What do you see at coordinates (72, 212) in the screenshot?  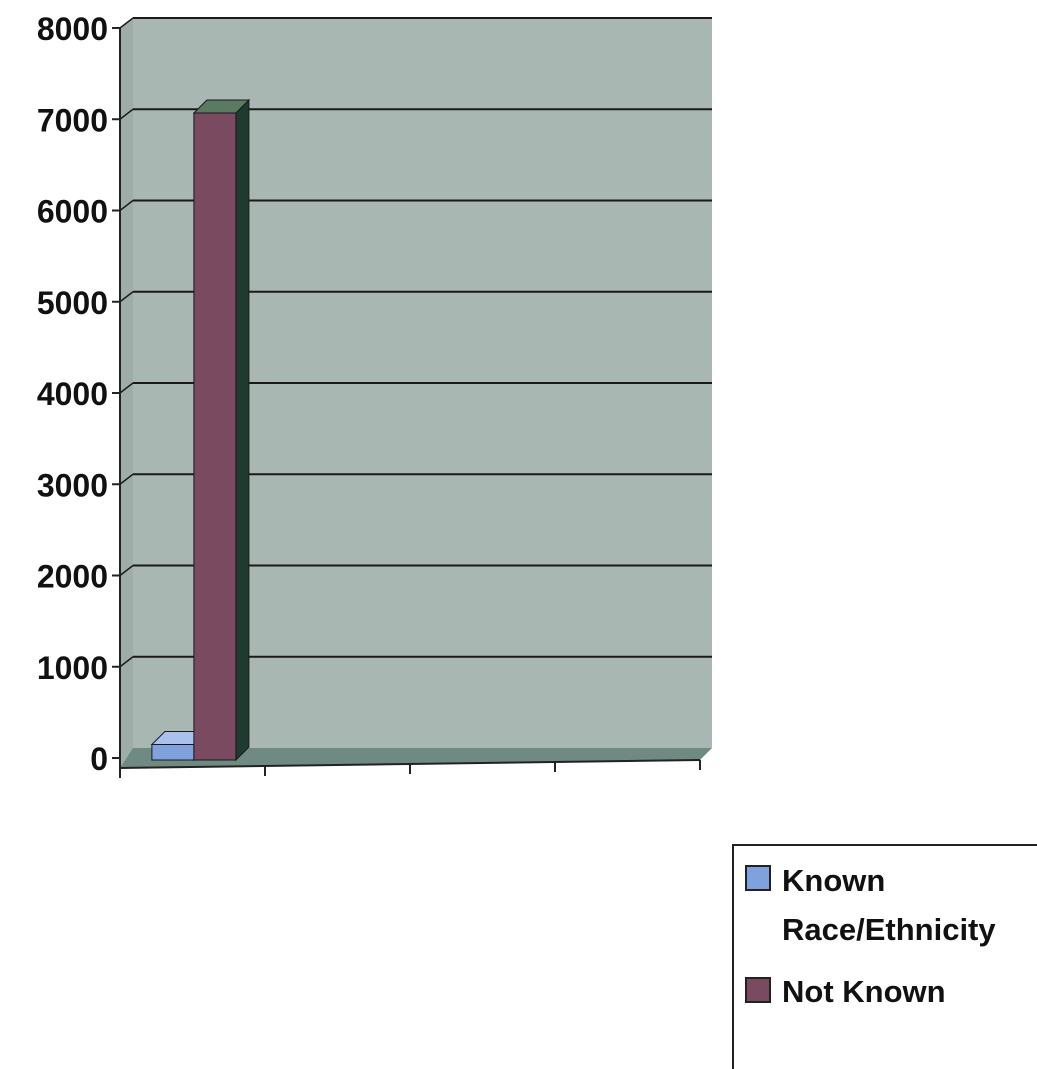 I see `y-tick-label-6000: 6000` at bounding box center [72, 212].